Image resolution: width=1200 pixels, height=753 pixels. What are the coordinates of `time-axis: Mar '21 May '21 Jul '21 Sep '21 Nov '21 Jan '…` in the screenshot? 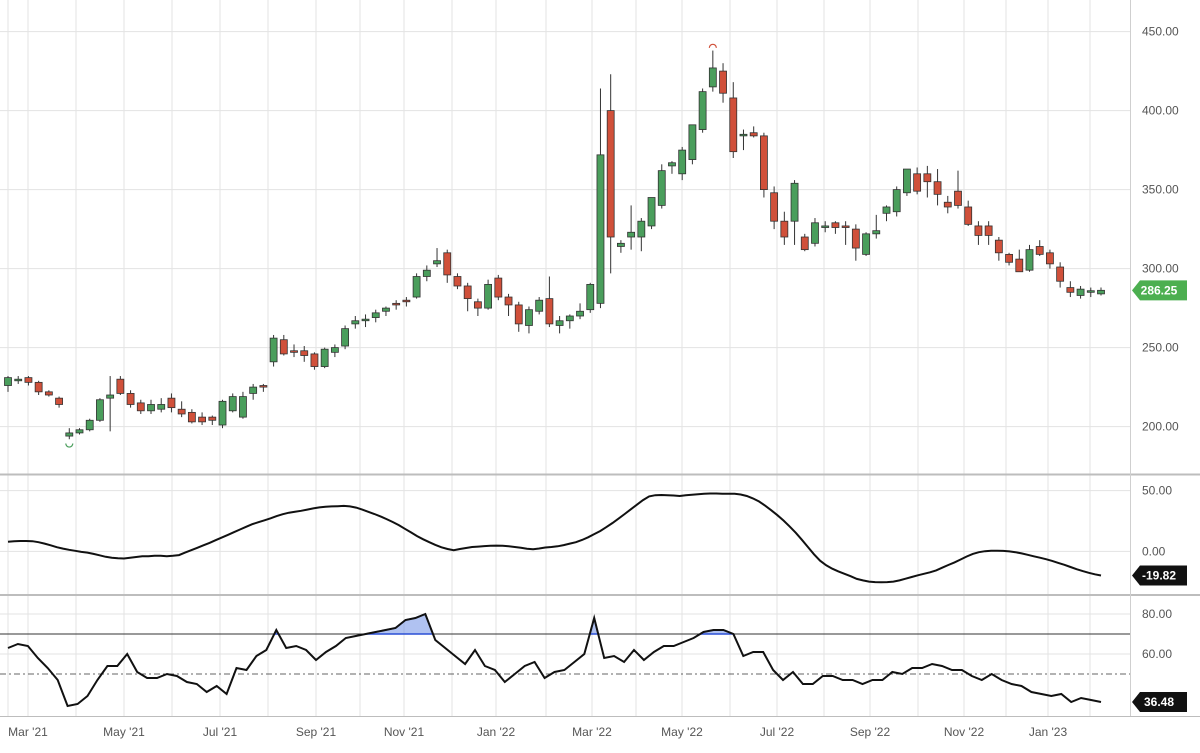 It's located at (537, 732).